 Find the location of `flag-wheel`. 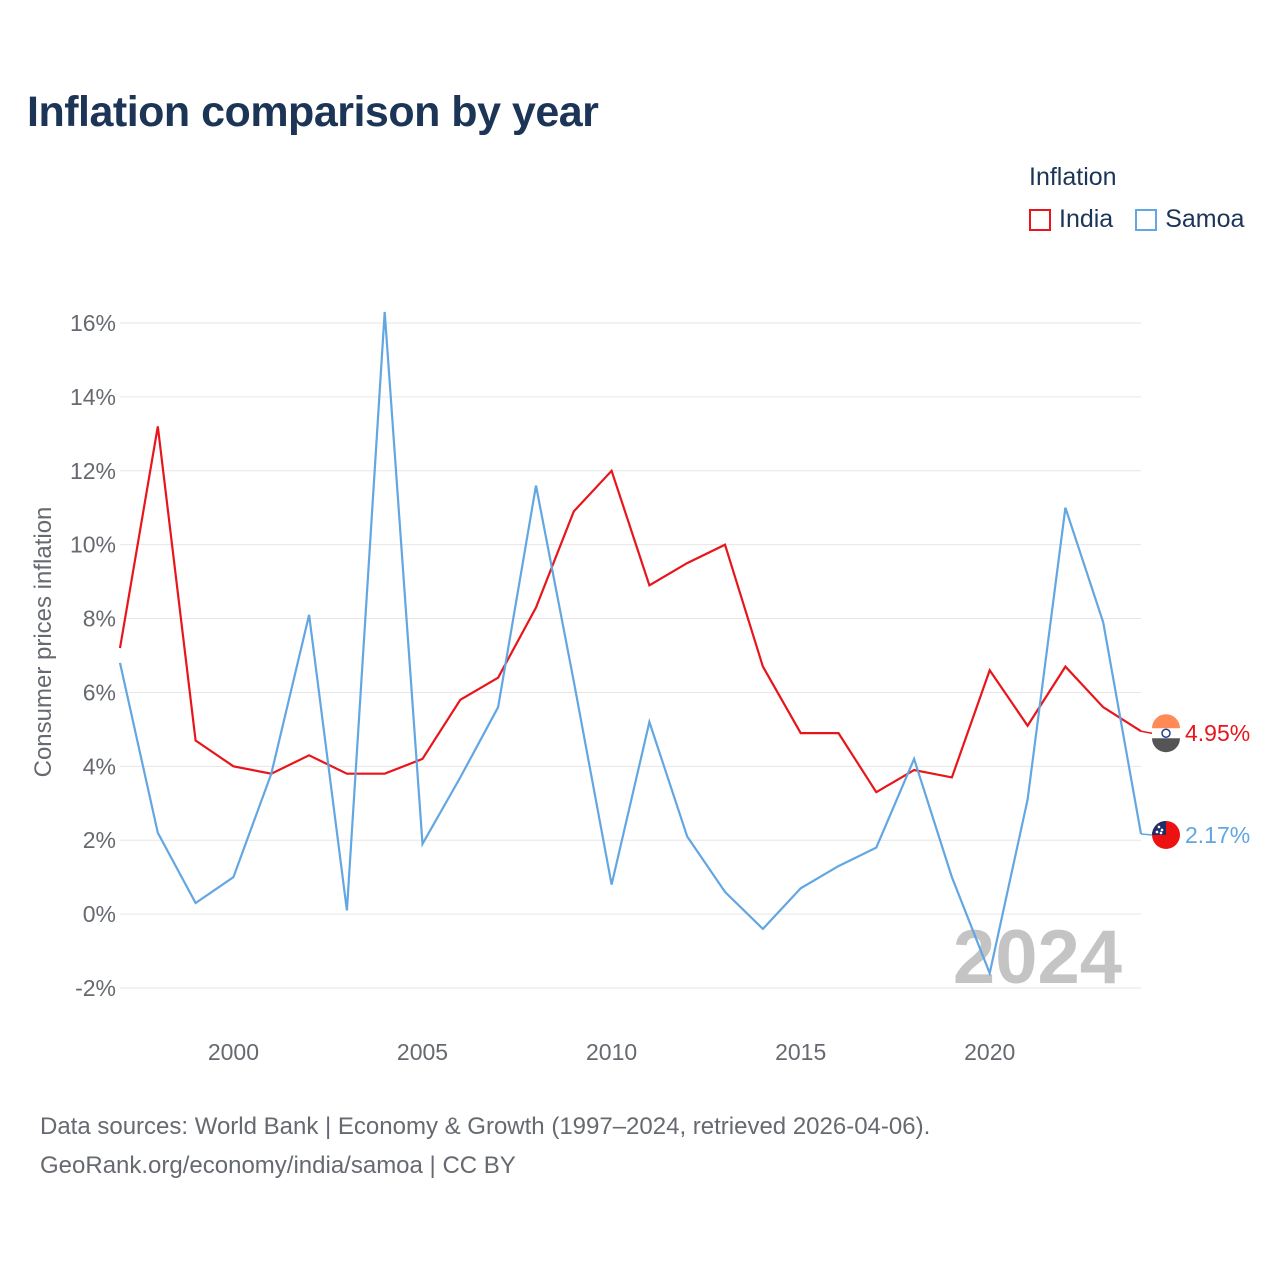

flag-wheel is located at coordinates (1166, 733).